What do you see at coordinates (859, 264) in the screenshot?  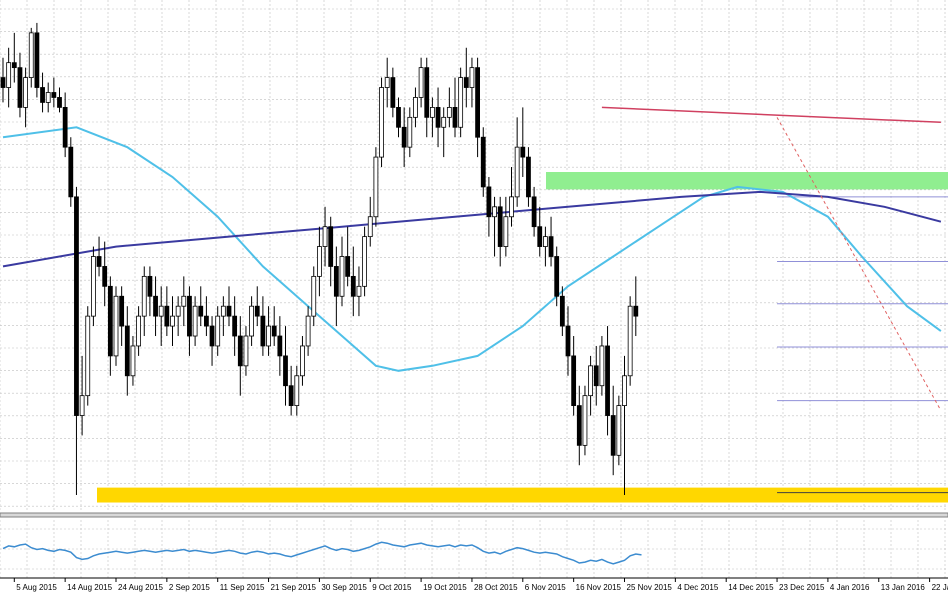 I see `projection-line` at bounding box center [859, 264].